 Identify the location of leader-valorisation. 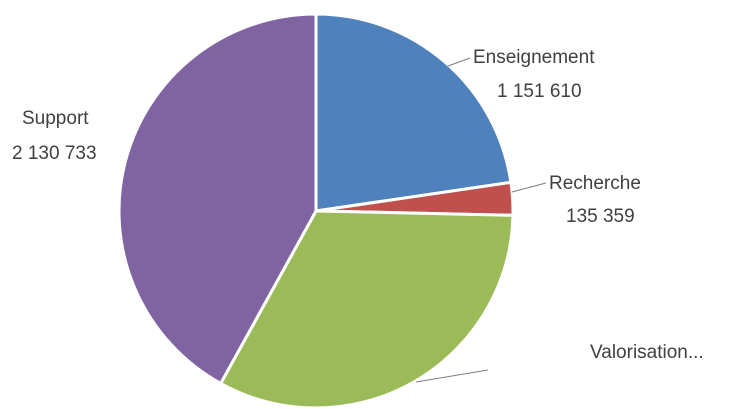
(452, 376).